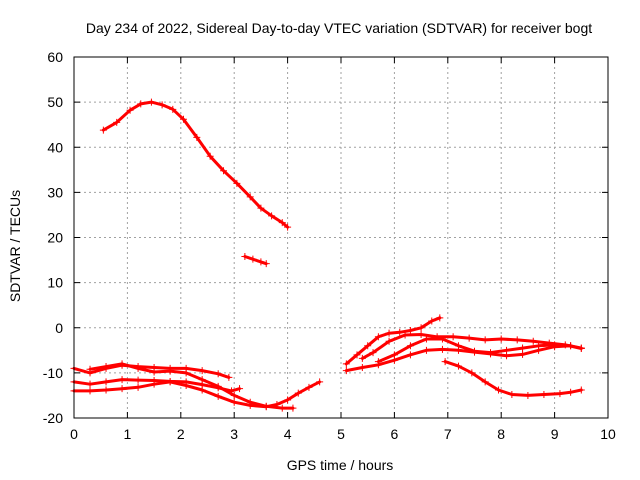 The height and width of the screenshot is (480, 640). Describe the element at coordinates (234, 434) in the screenshot. I see `x-tick-label: 3` at that location.